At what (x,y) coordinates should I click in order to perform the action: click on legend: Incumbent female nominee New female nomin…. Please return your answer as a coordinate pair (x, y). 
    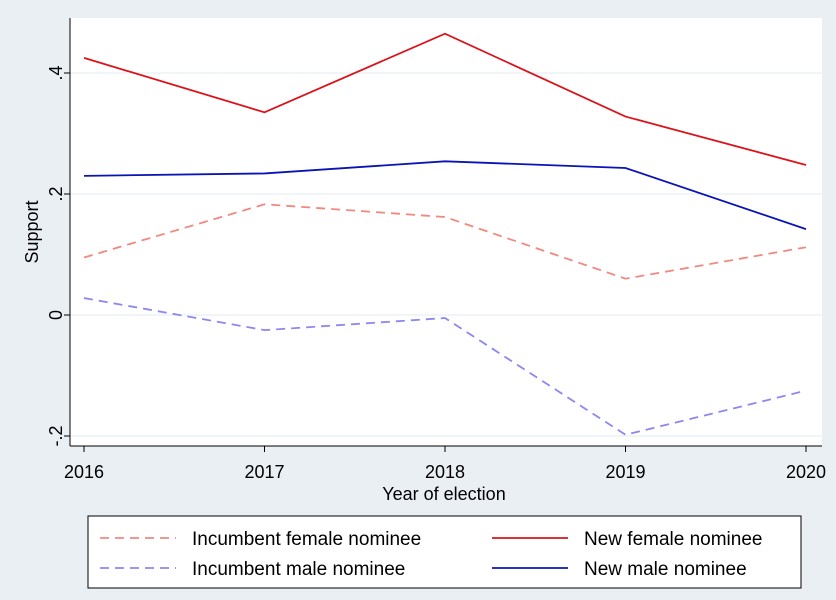
    Looking at the image, I should click on (431, 554).